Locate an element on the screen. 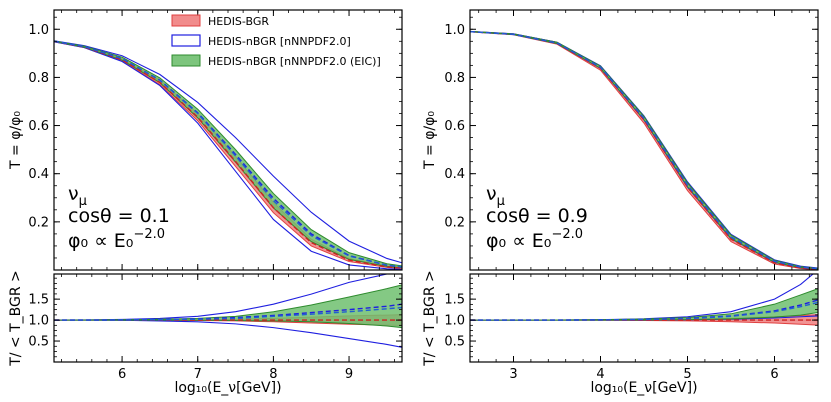  left-annot-flux: φ₀ ∝ E₀−2.0 is located at coordinates (116, 239).